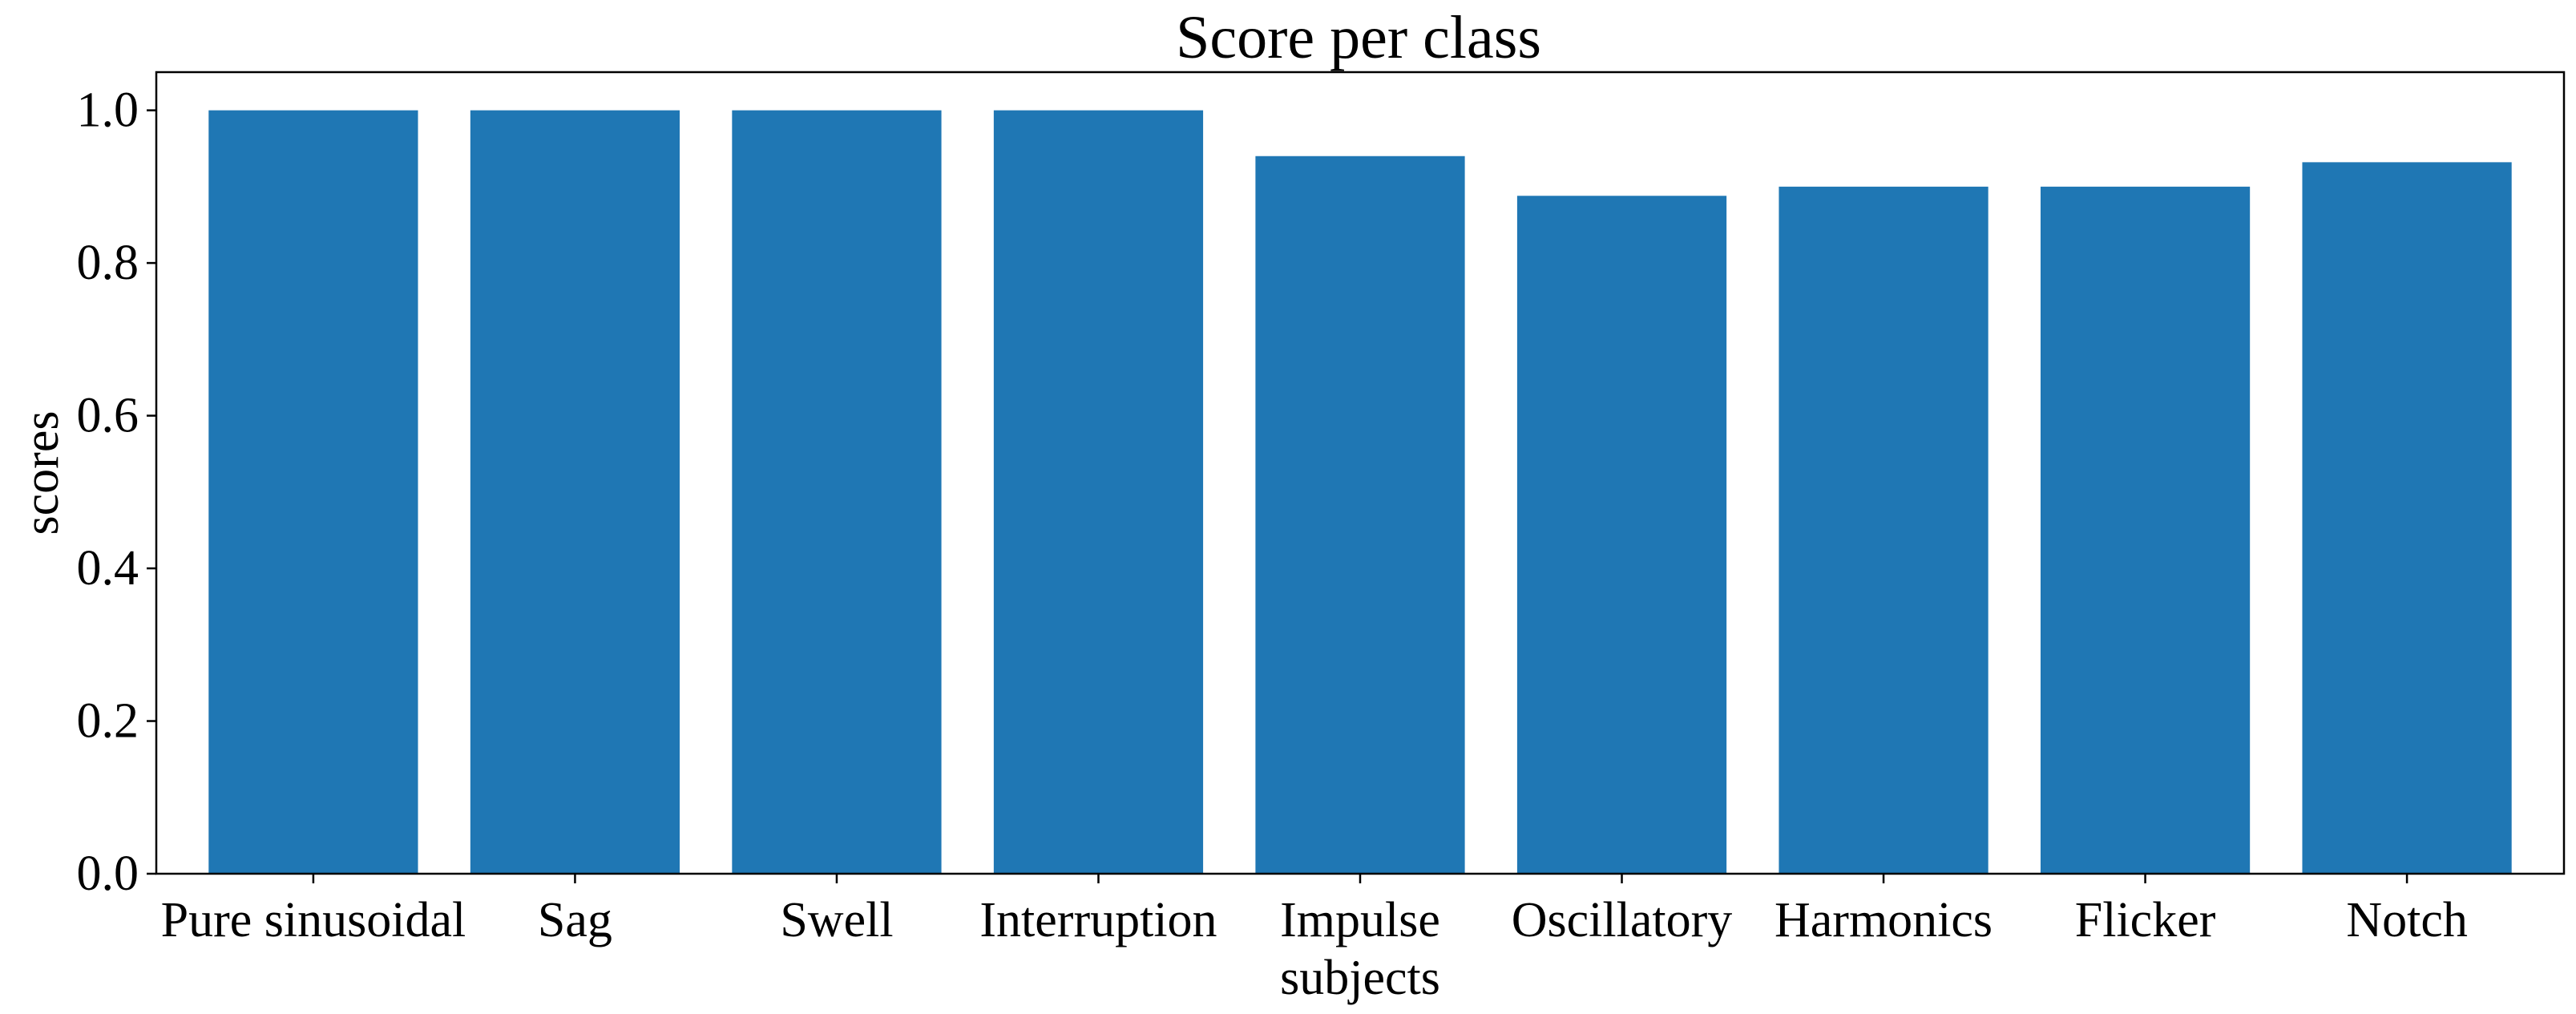 This screenshot has height=1014, width=2576. I want to click on y-tick-label: 1.0, so click(108, 111).